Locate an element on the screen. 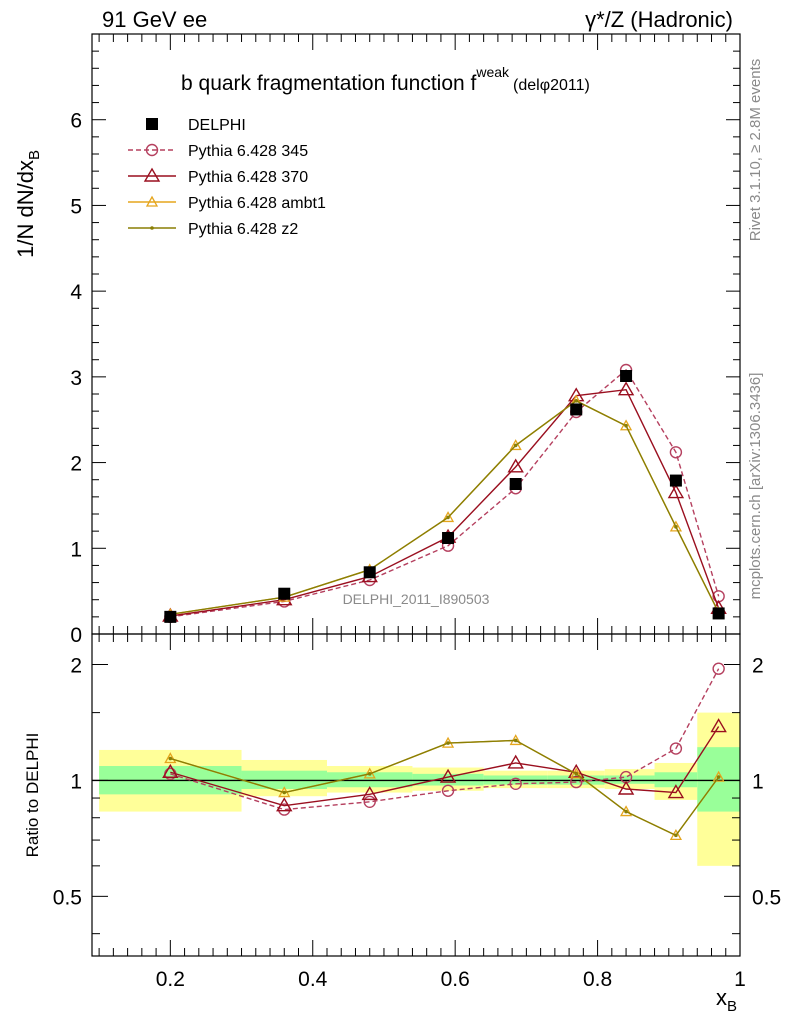  series-line-pythia-6-428-ambt1 is located at coordinates (445, 507).